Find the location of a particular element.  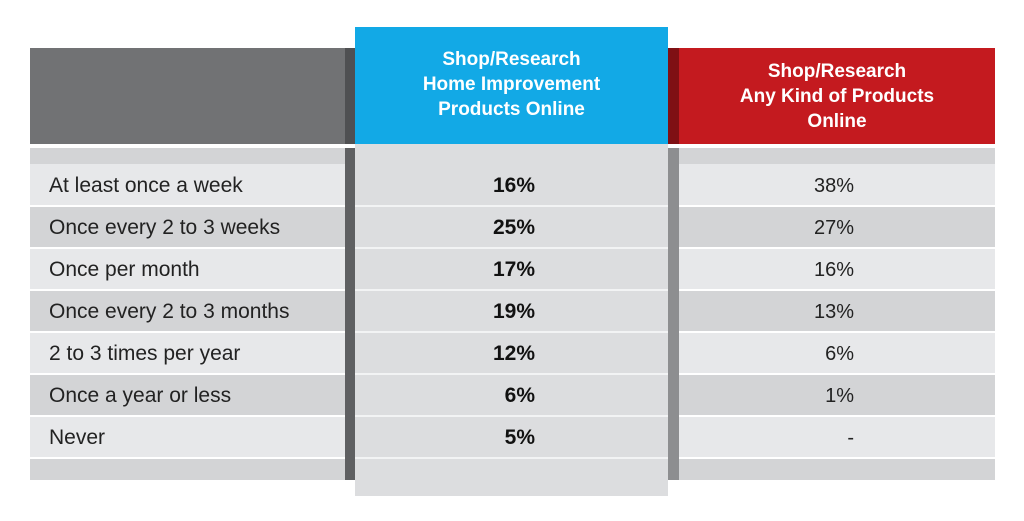

home-improvement-value: 12% is located at coordinates (513, 353).